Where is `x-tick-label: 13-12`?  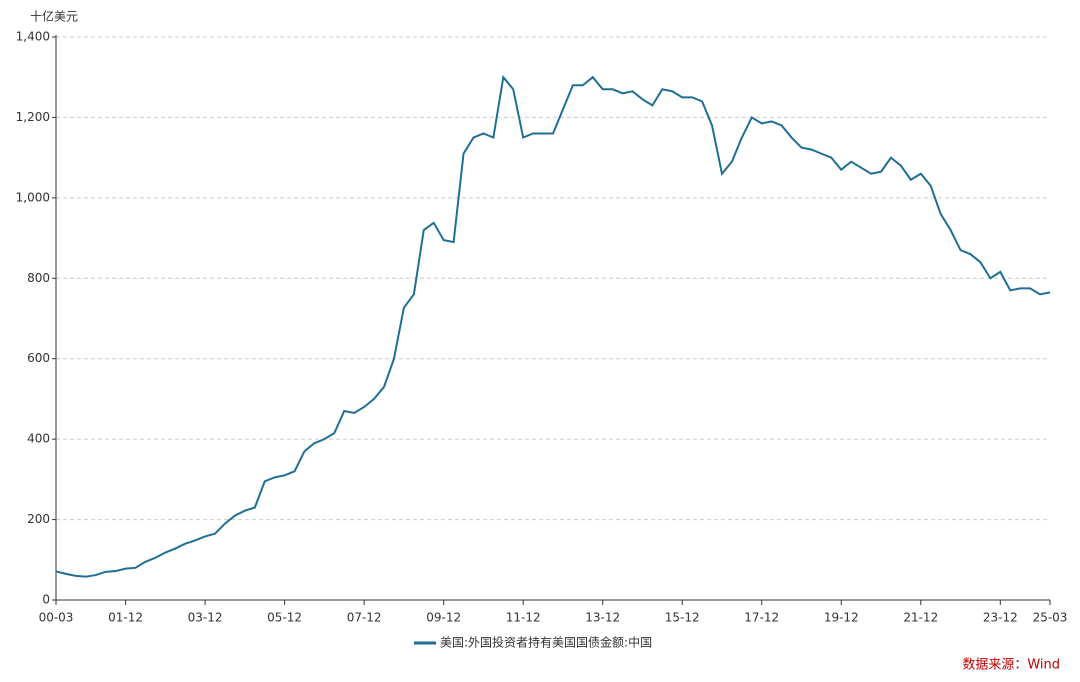
x-tick-label: 13-12 is located at coordinates (602, 618).